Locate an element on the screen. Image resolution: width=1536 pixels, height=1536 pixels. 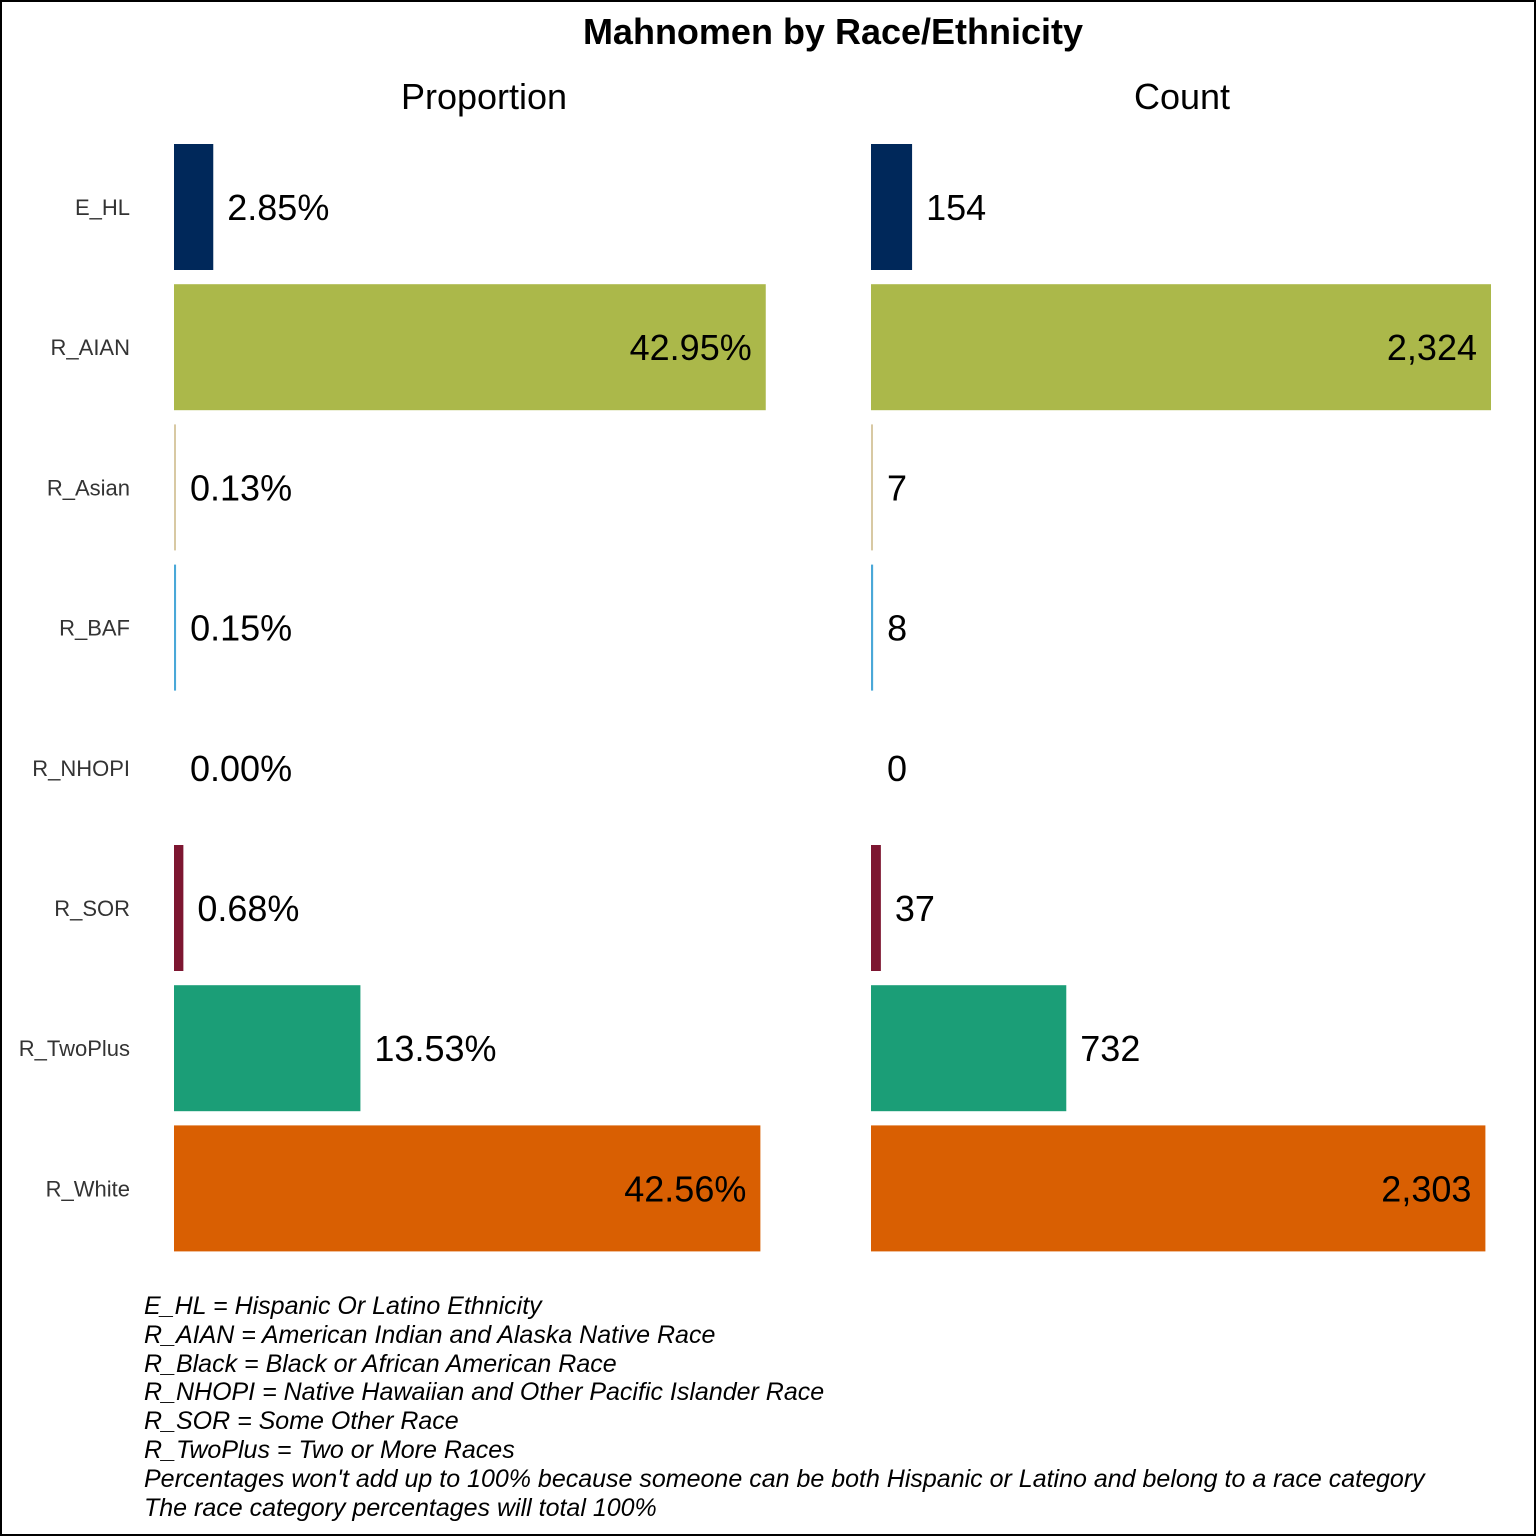
data-label: 37 is located at coordinates (915, 908).